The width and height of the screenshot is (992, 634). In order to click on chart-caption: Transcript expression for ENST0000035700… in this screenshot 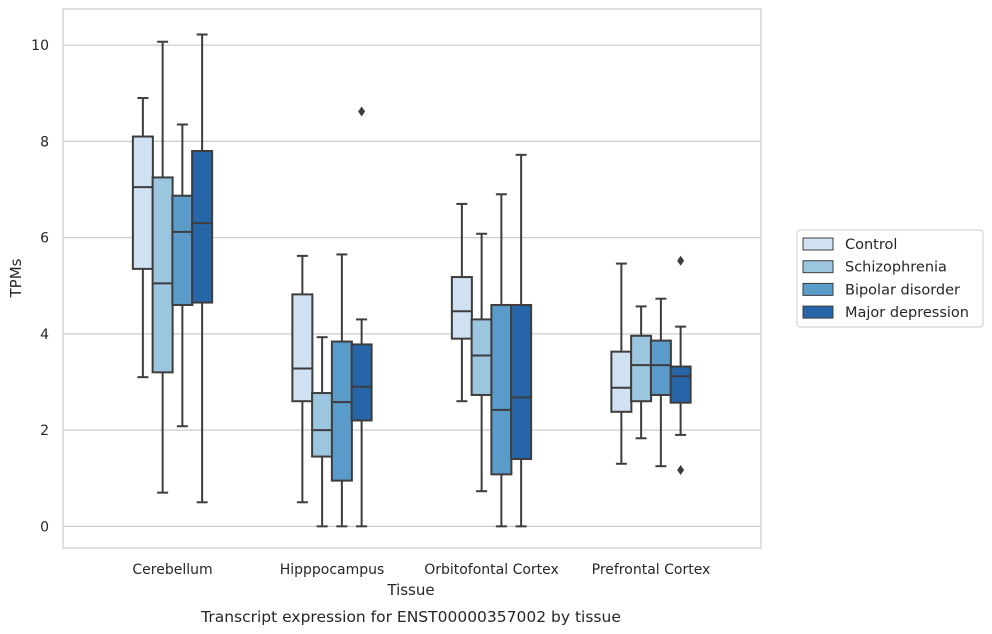, I will do `click(410, 617)`.